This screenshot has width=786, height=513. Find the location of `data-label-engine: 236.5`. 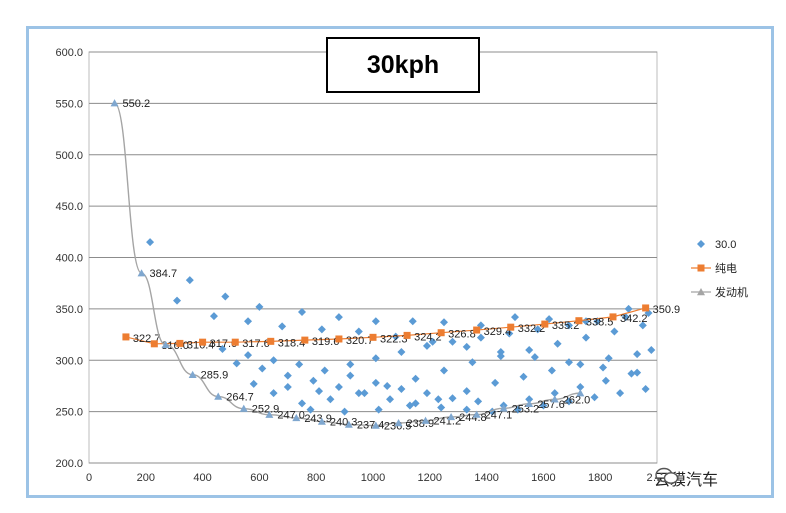

data-label-engine: 236.5 is located at coordinates (398, 426).